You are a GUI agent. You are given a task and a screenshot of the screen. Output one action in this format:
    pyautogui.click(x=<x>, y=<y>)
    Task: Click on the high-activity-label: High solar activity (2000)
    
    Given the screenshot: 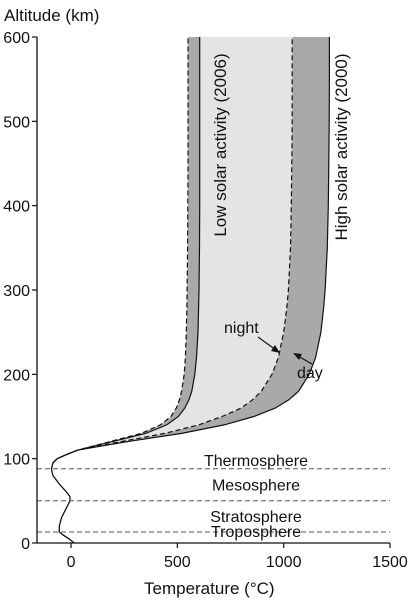 What is the action you would take?
    pyautogui.click(x=341, y=146)
    